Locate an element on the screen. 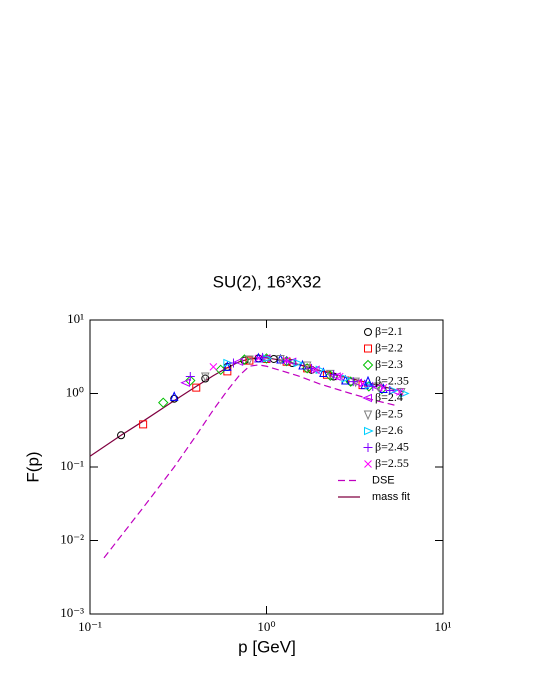  x-tick-label: 10⁻¹ is located at coordinates (90, 626).